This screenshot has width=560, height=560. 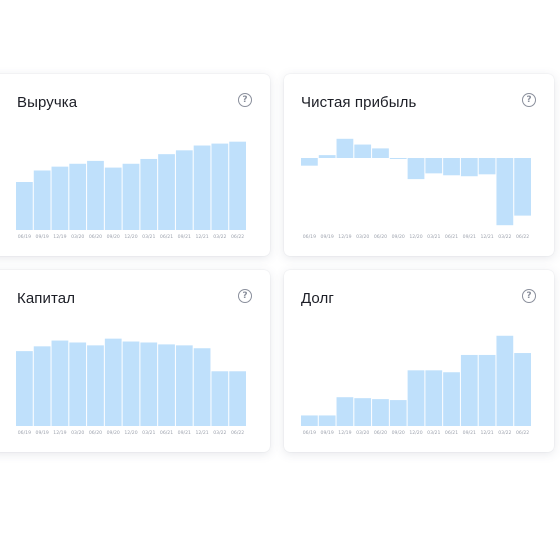 What do you see at coordinates (47, 102) in the screenshot?
I see `card-title: Выручка` at bounding box center [47, 102].